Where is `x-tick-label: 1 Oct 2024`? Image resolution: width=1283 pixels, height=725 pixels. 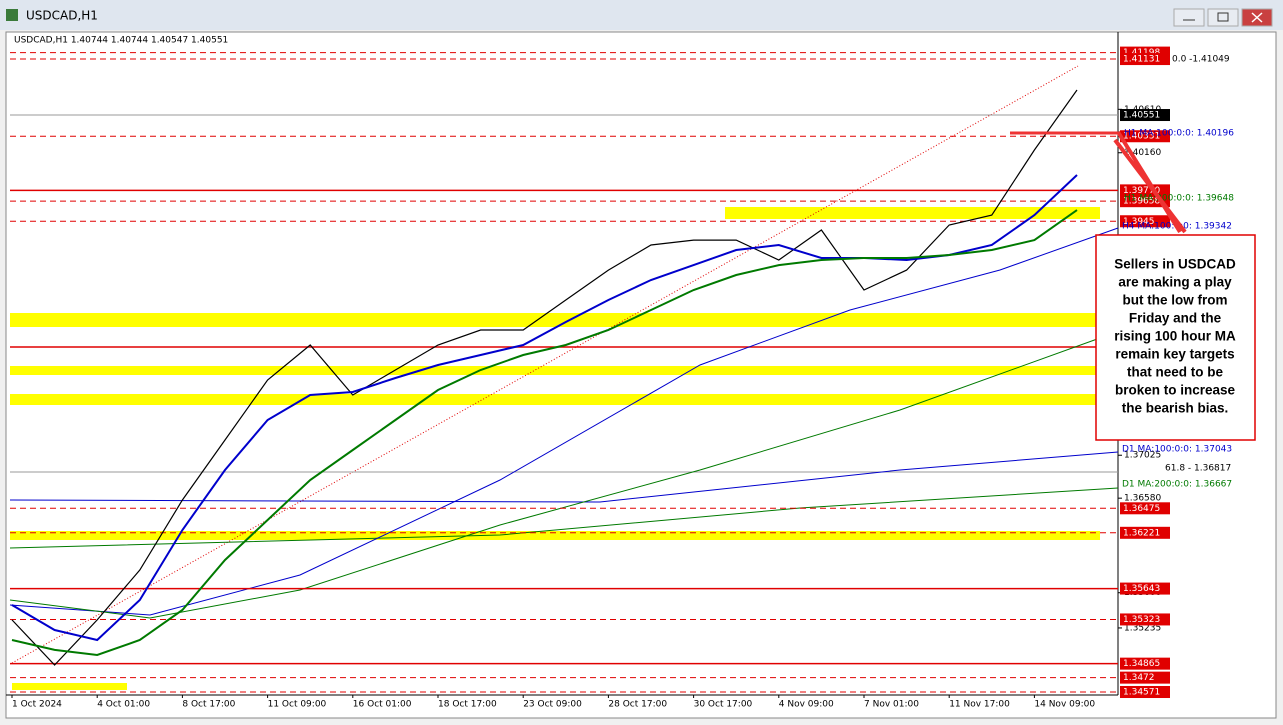
x-tick-label: 1 Oct 2024 is located at coordinates (37, 705).